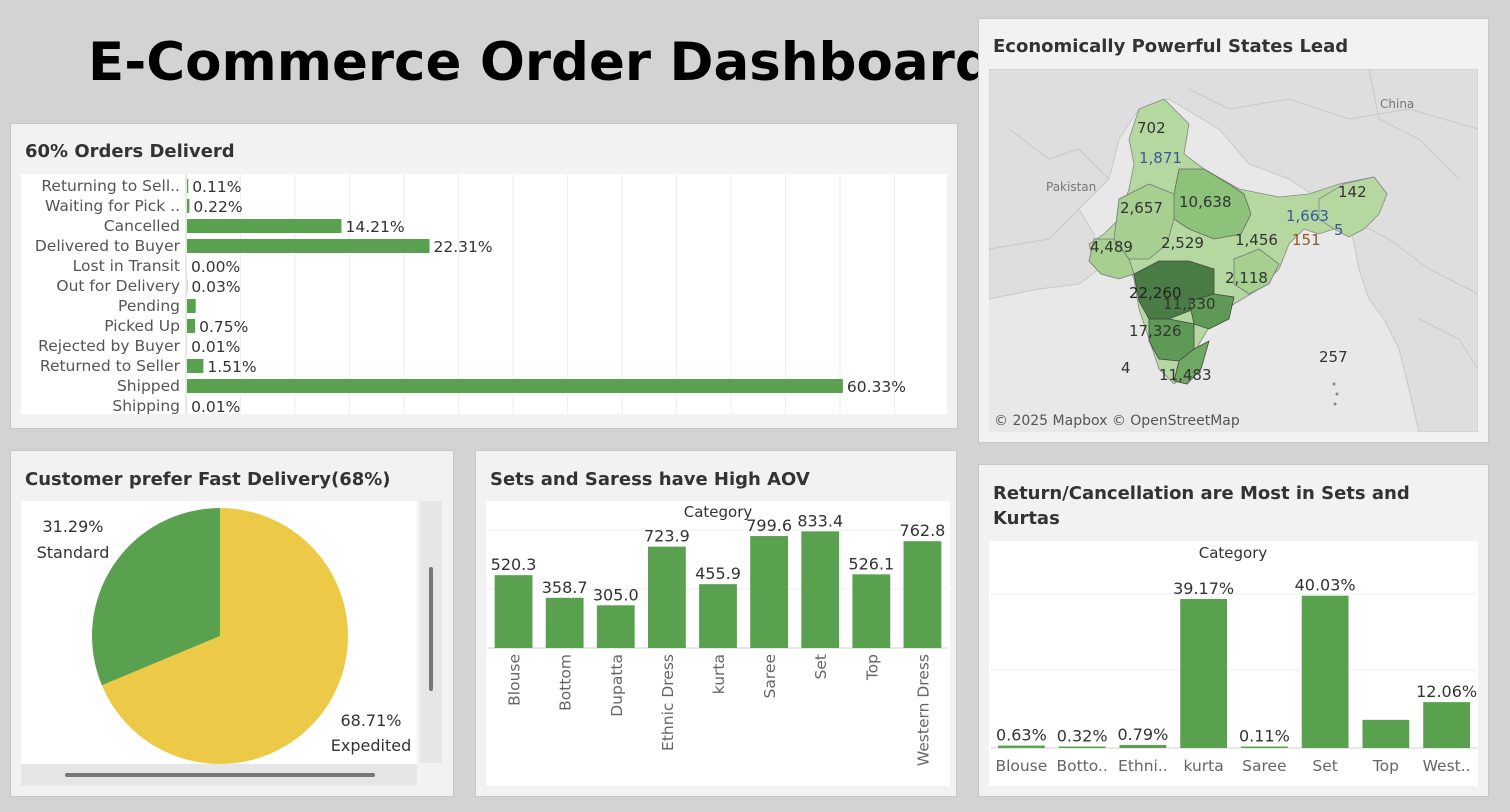 This screenshot has width=1510, height=812. Describe the element at coordinates (72, 526) in the screenshot. I see `pie-slice-percent: 31.29%` at that location.